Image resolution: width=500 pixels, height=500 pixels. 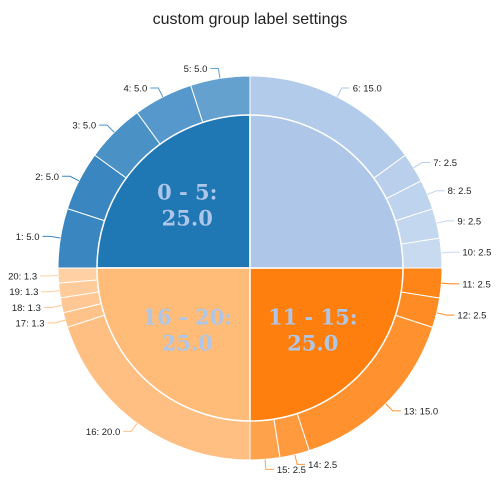 I want to click on outer-label-9: 9: 2.5, so click(x=469, y=221).